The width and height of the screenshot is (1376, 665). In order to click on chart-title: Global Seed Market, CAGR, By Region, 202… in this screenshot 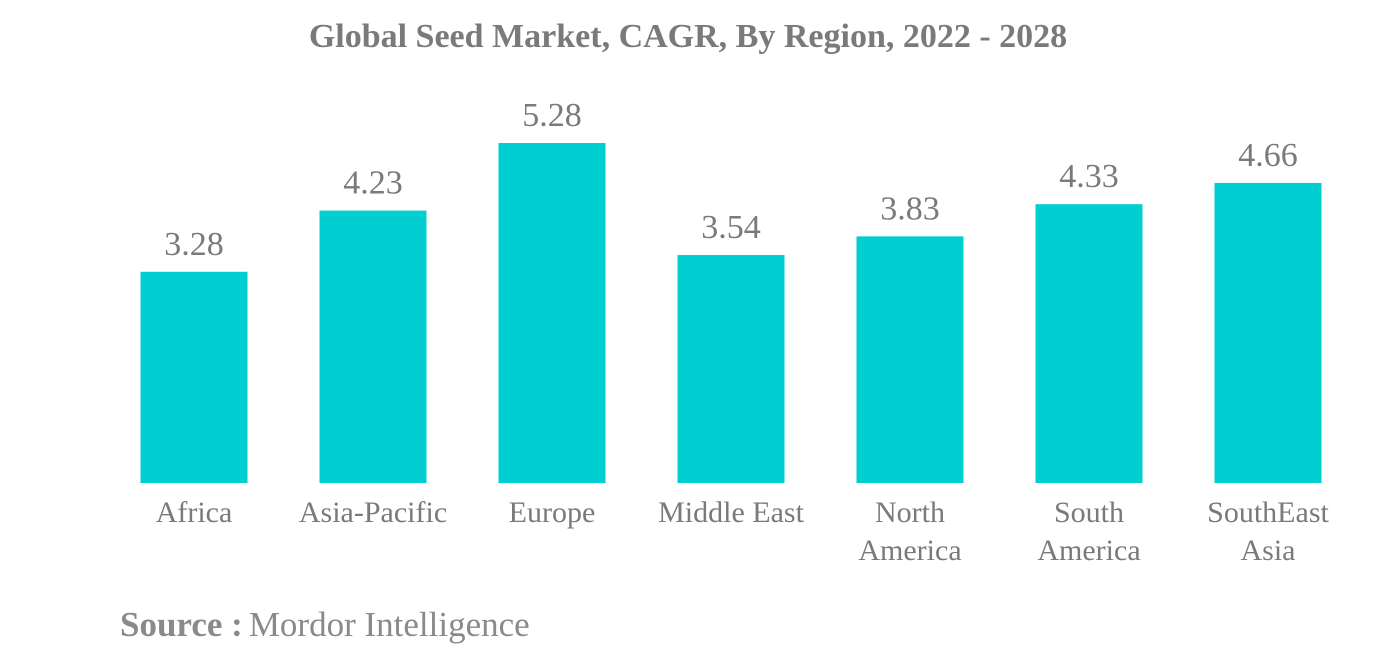, I will do `click(688, 36)`.